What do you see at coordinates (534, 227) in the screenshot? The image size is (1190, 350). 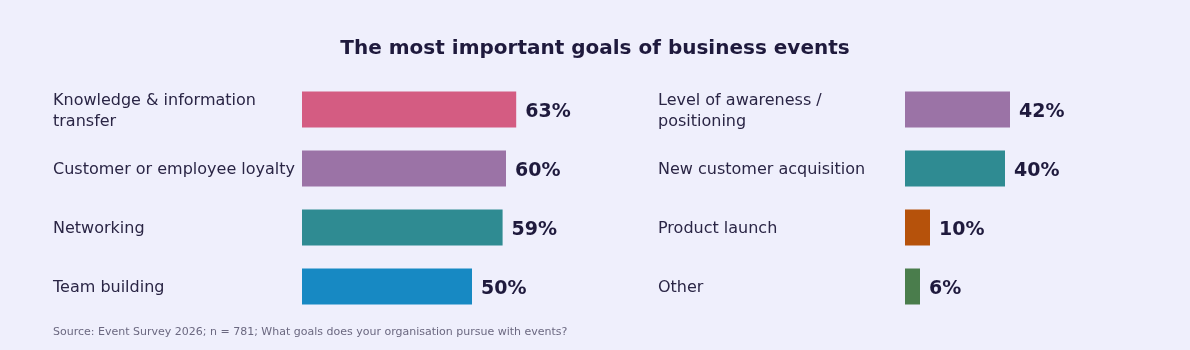 I see `data-label: 59%` at bounding box center [534, 227].